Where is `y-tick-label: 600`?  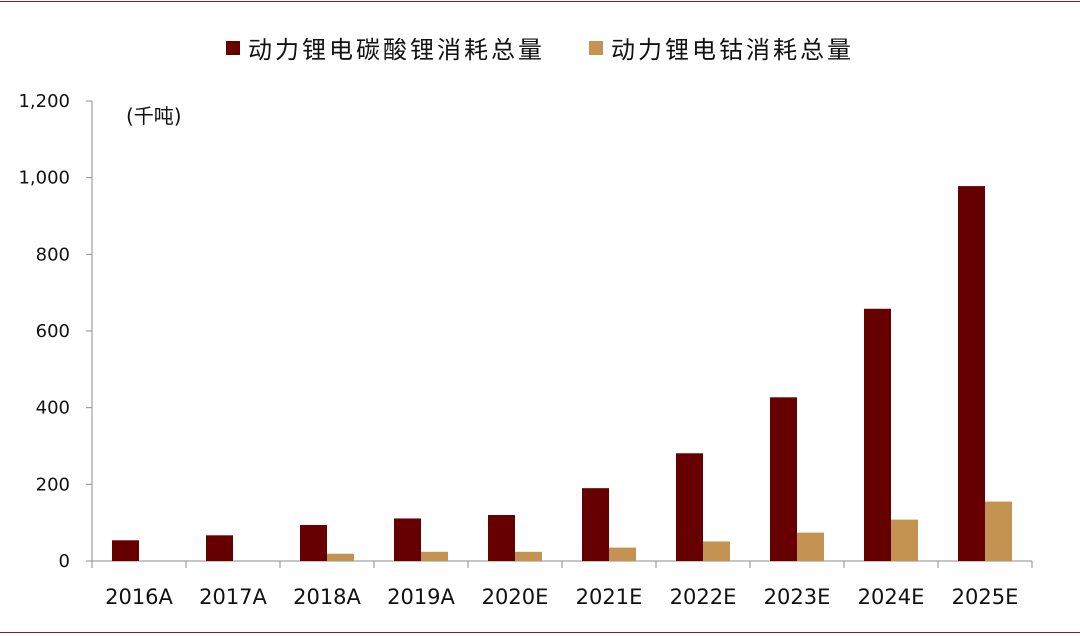
y-tick-label: 600 is located at coordinates (53, 331).